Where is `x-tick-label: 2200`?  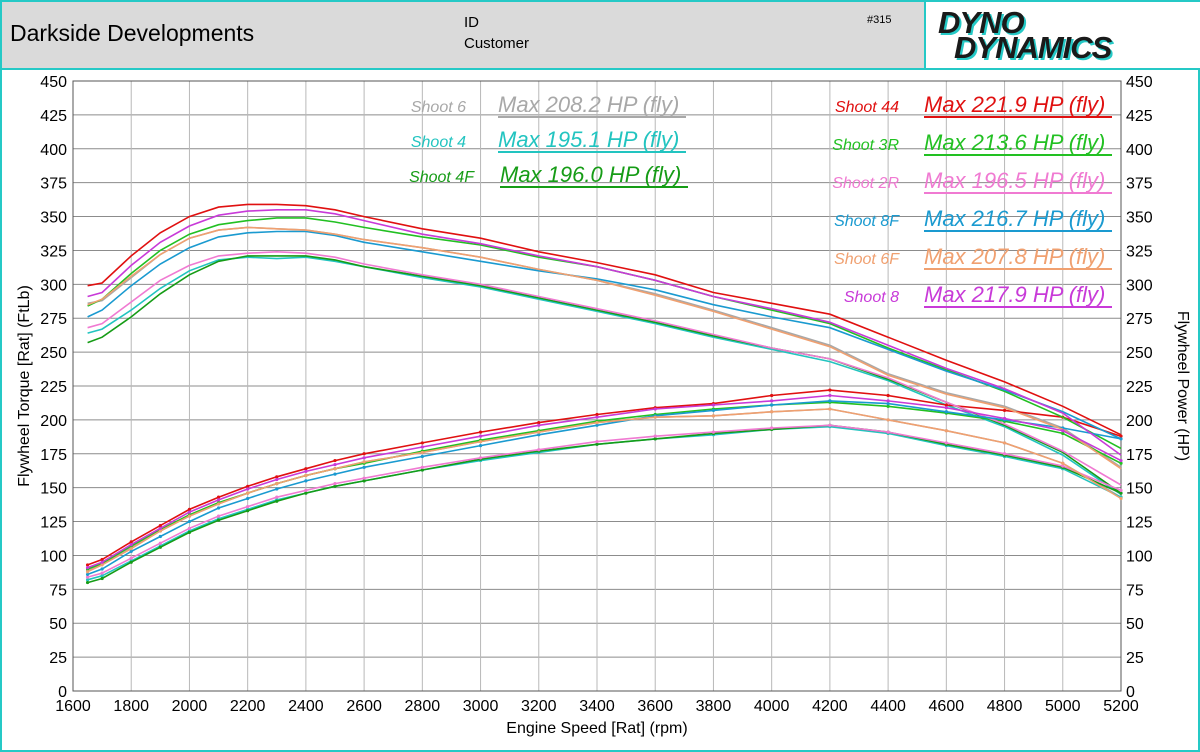
x-tick-label: 2200 is located at coordinates (248, 706).